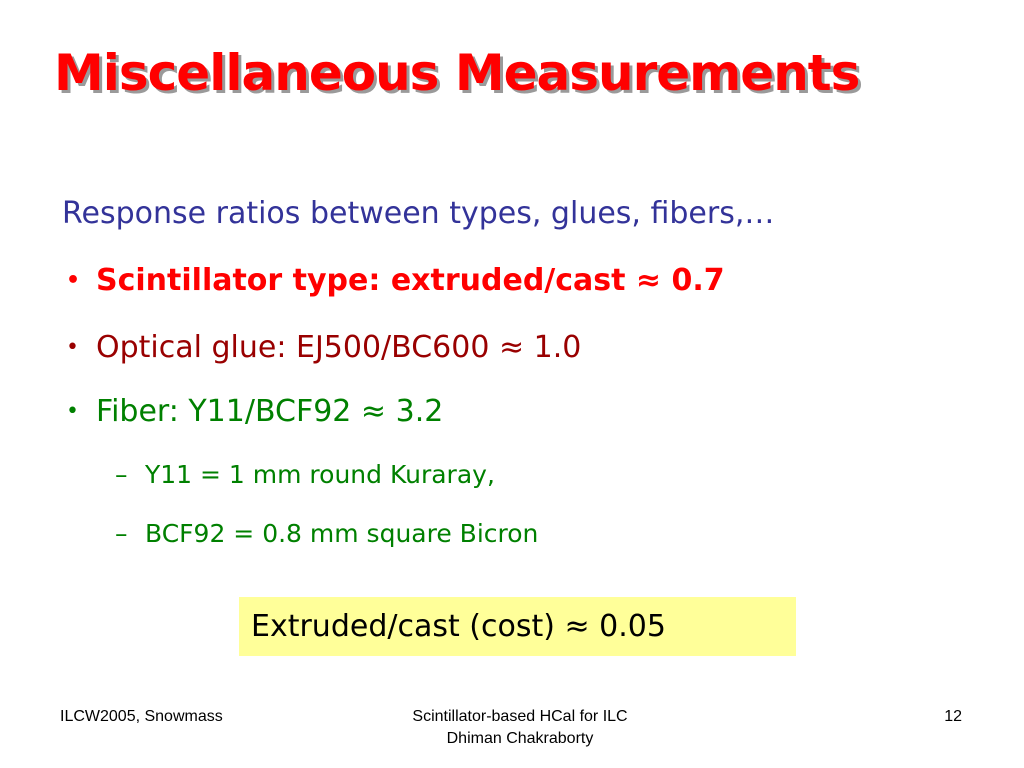 This screenshot has width=1024, height=768. Describe the element at coordinates (457, 73) in the screenshot. I see `slide-title: Miscellaneous Measurements` at that location.